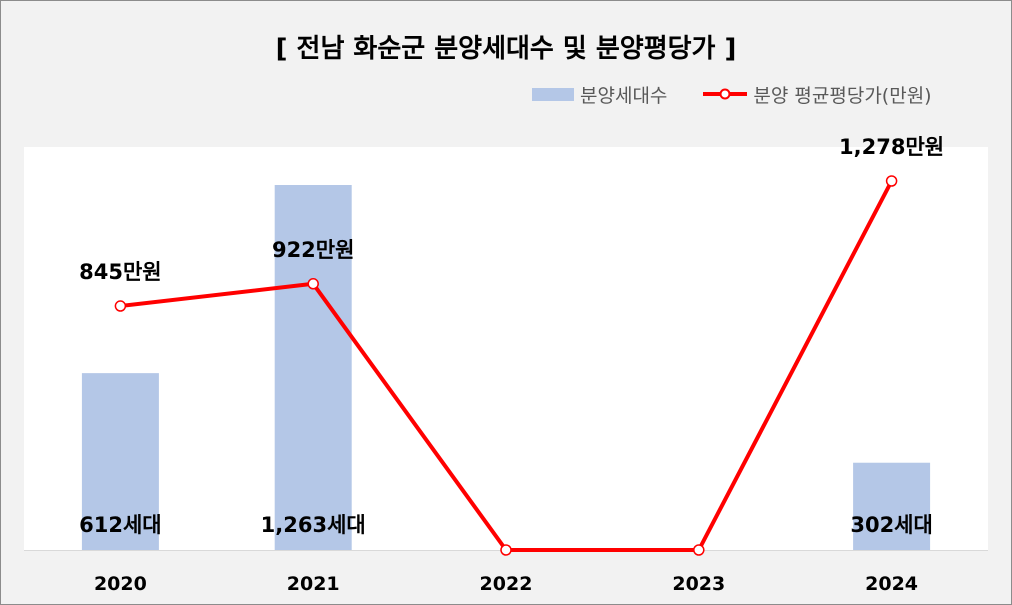  What do you see at coordinates (842, 95) in the screenshot?
I see `legend-line-label: 분양 평균평당가(만원)` at bounding box center [842, 95].